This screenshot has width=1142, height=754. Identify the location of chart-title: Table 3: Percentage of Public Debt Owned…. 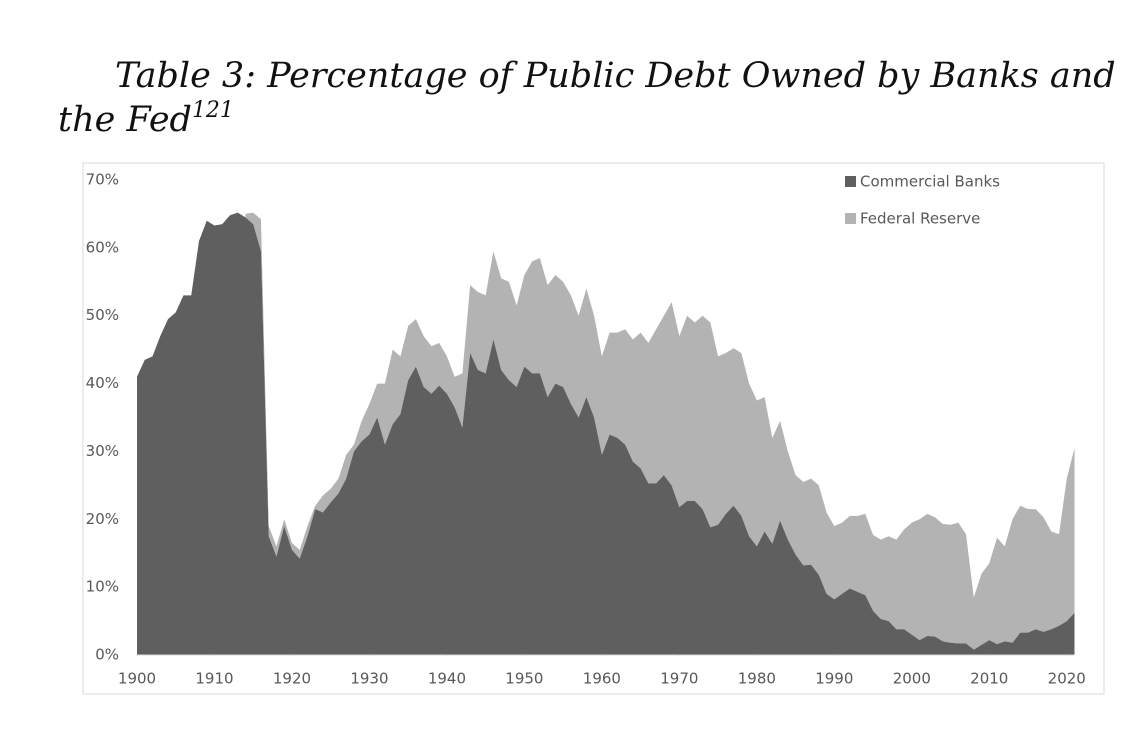
(587, 98).